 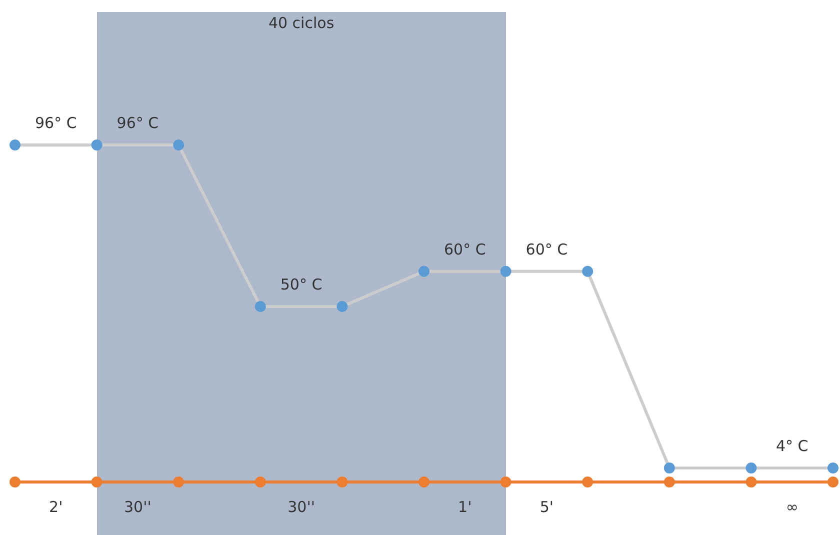 I want to click on data-label: 50° C, so click(x=301, y=284).